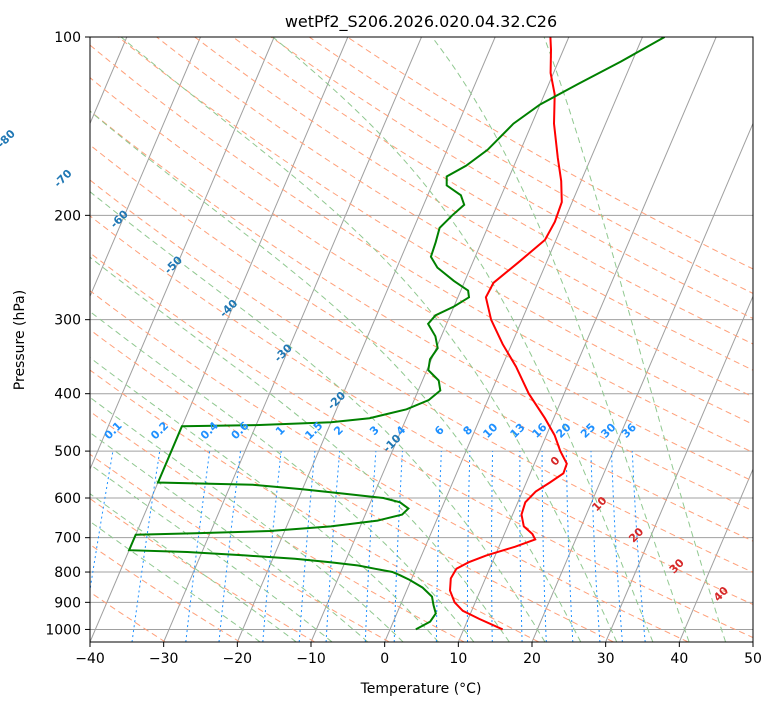 This screenshot has width=775, height=712. I want to click on x-tick-label: 20, so click(532, 659).